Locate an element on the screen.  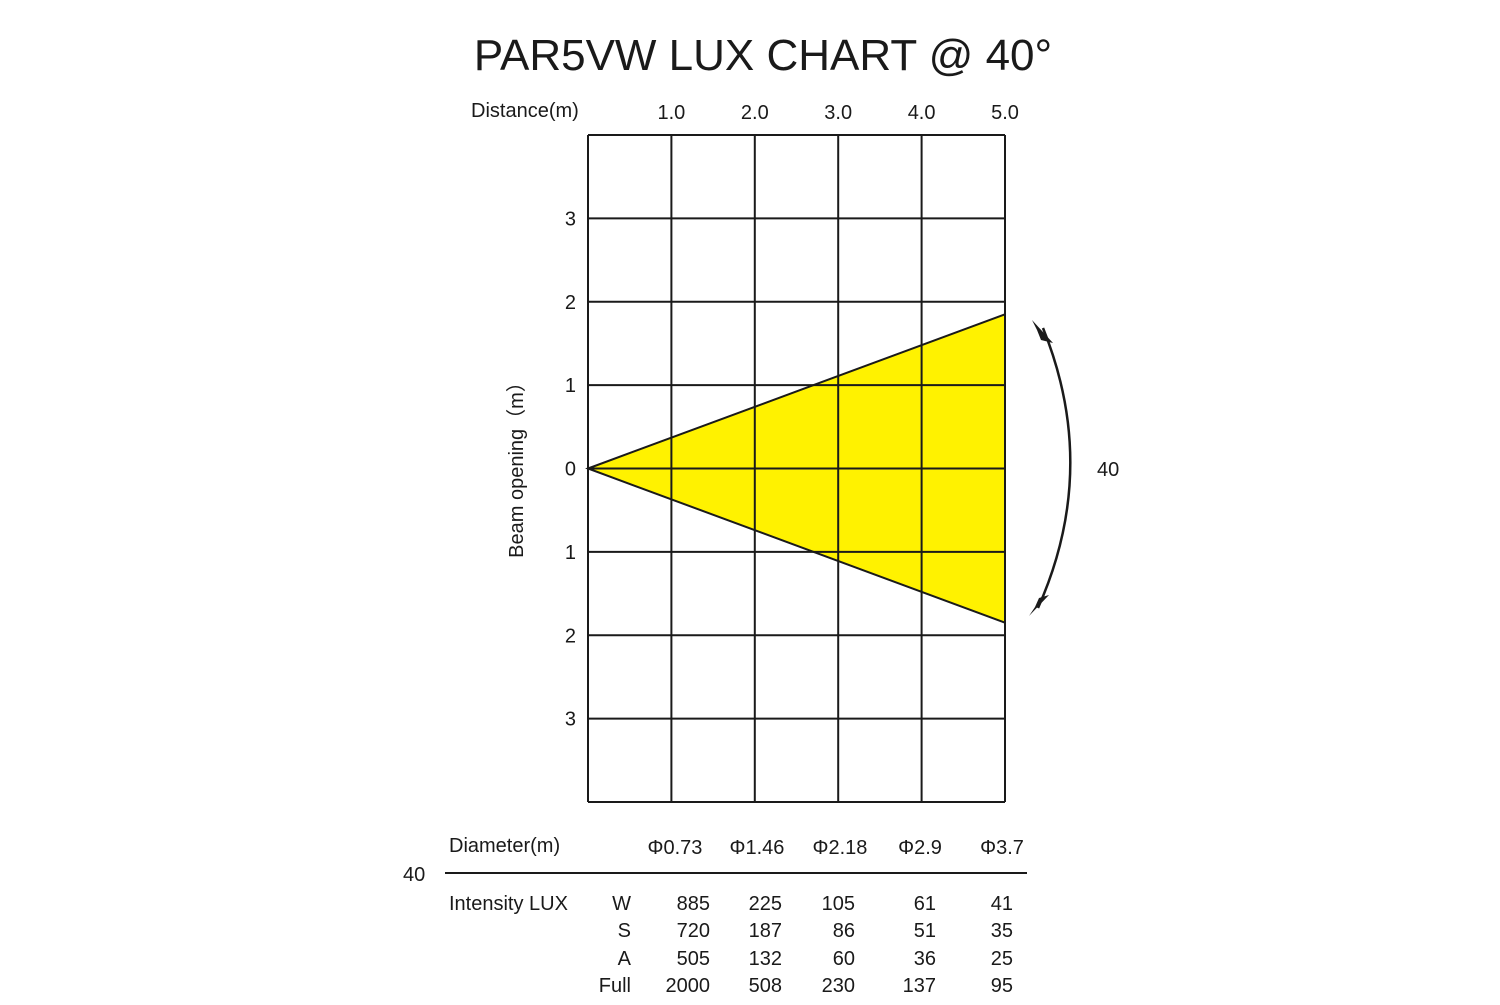
x-tick-label: 5.0 is located at coordinates (1005, 113).